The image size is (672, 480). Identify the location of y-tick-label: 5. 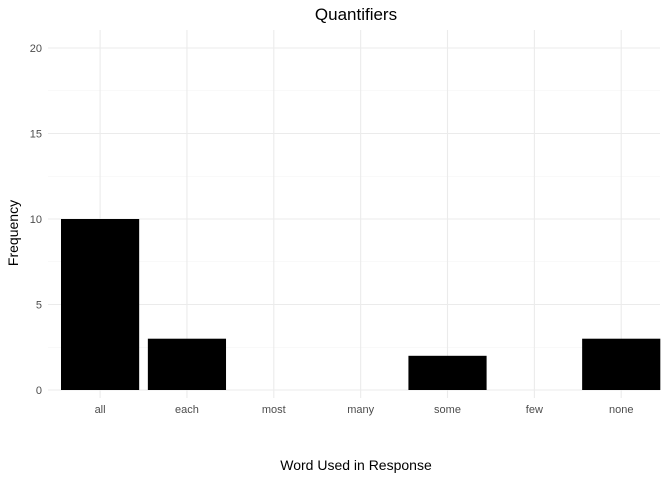
(39, 306).